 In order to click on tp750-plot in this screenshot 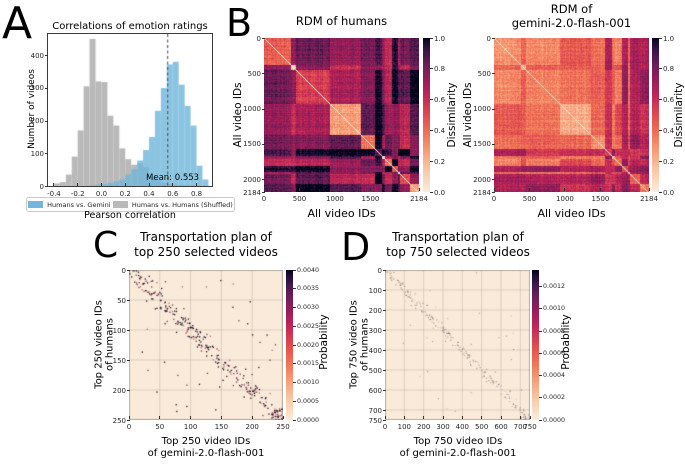, I will do `click(457, 345)`.